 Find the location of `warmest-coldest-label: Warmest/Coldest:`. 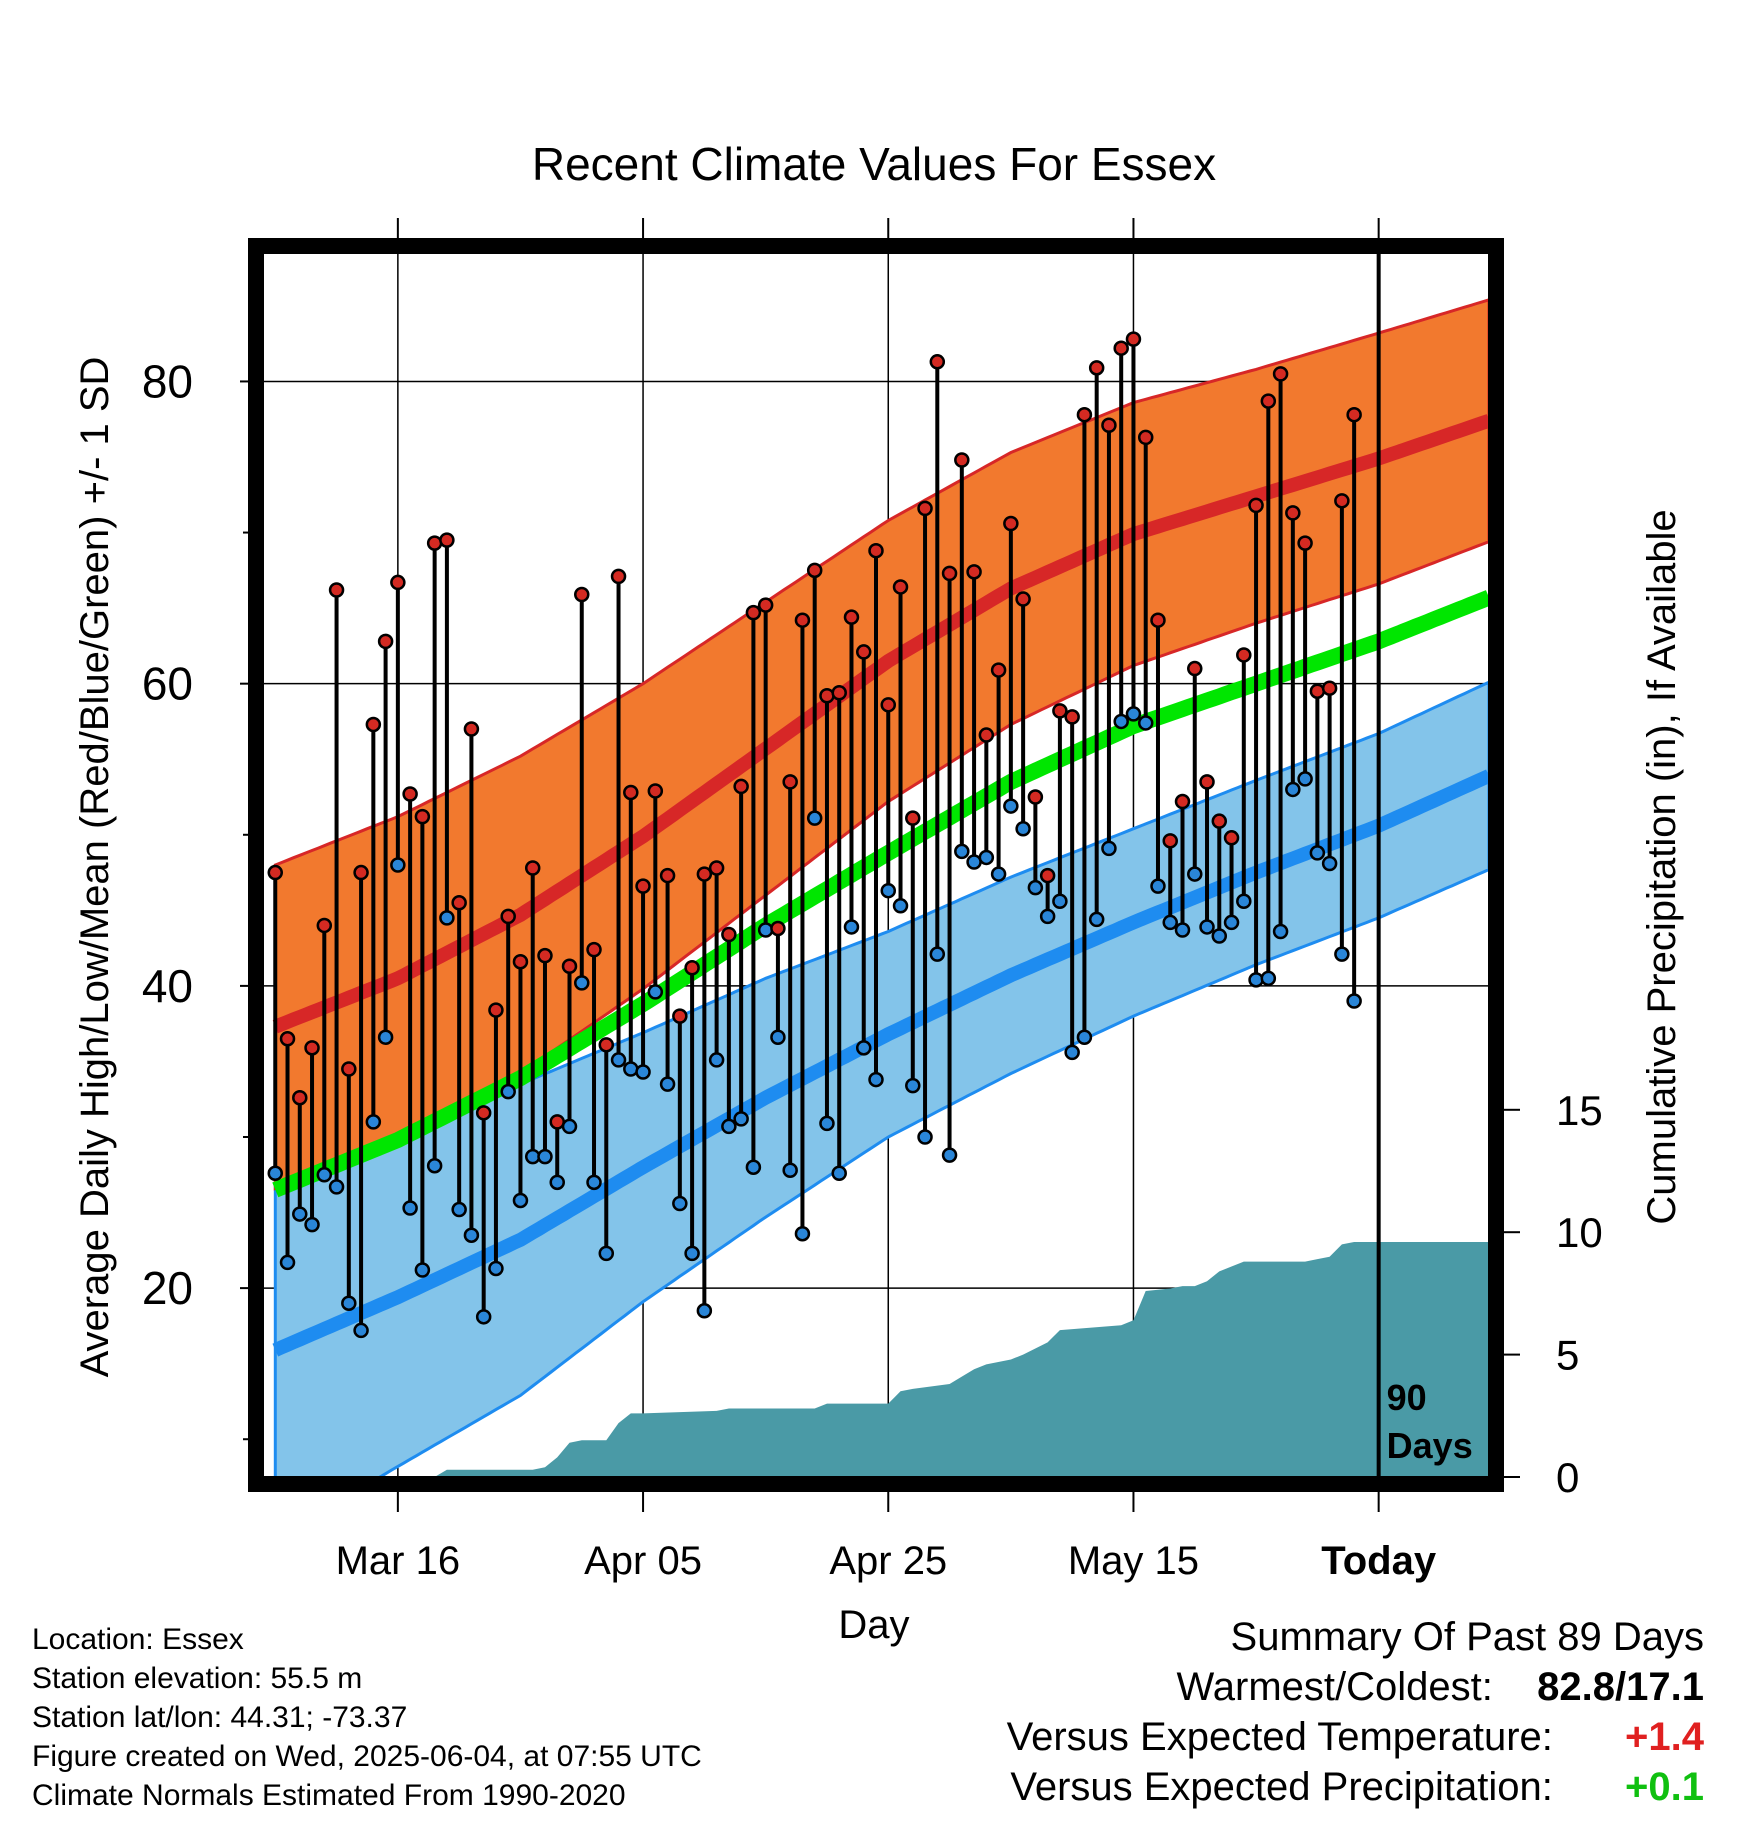

warmest-coldest-label: Warmest/Coldest: is located at coordinates (1334, 1687).